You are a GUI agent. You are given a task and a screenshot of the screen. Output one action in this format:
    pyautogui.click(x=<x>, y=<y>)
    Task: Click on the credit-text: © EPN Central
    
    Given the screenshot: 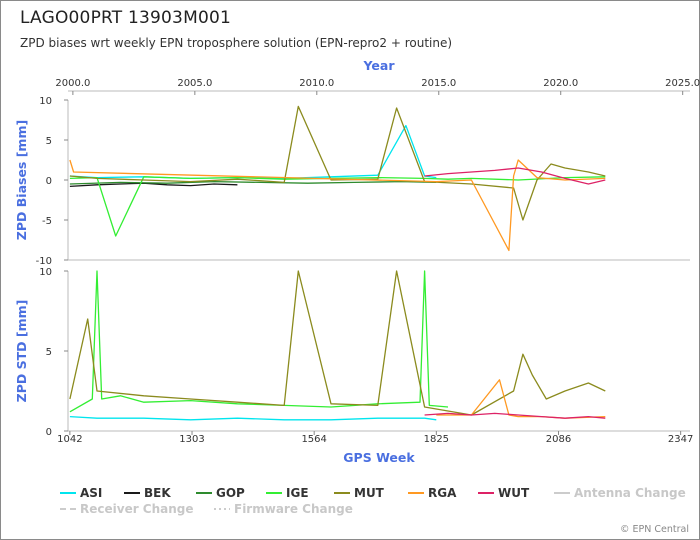 What is the action you would take?
    pyautogui.click(x=654, y=529)
    